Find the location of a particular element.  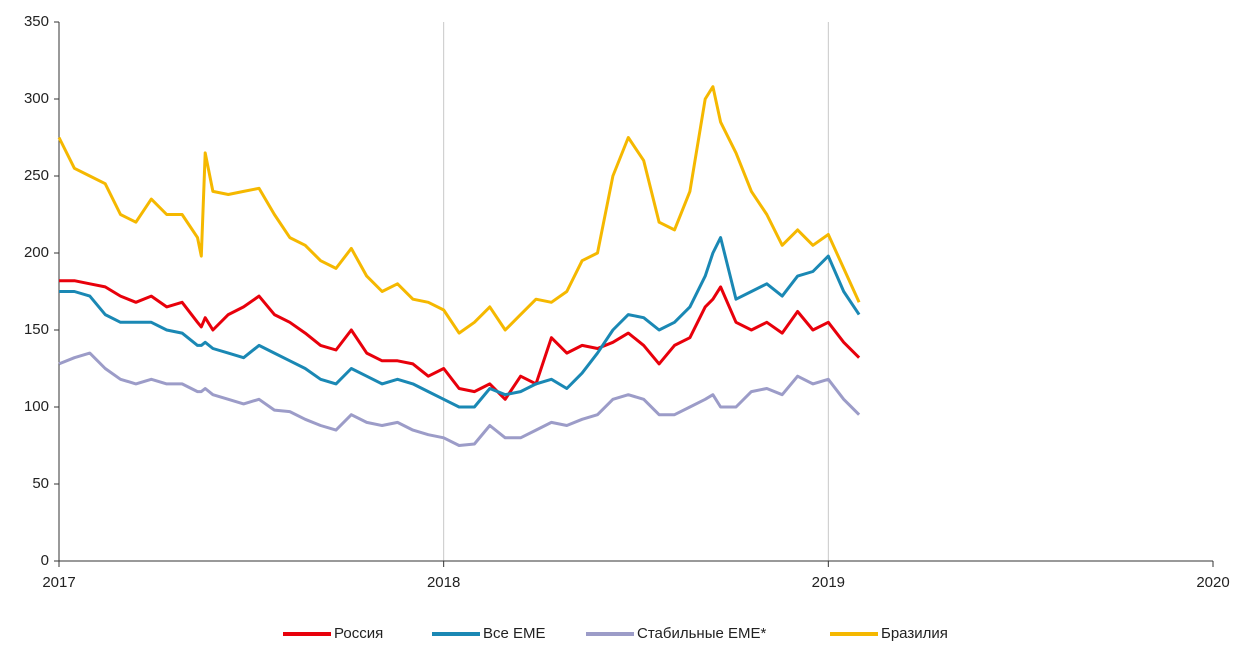

x-tick-label: 2017 is located at coordinates (58, 582).